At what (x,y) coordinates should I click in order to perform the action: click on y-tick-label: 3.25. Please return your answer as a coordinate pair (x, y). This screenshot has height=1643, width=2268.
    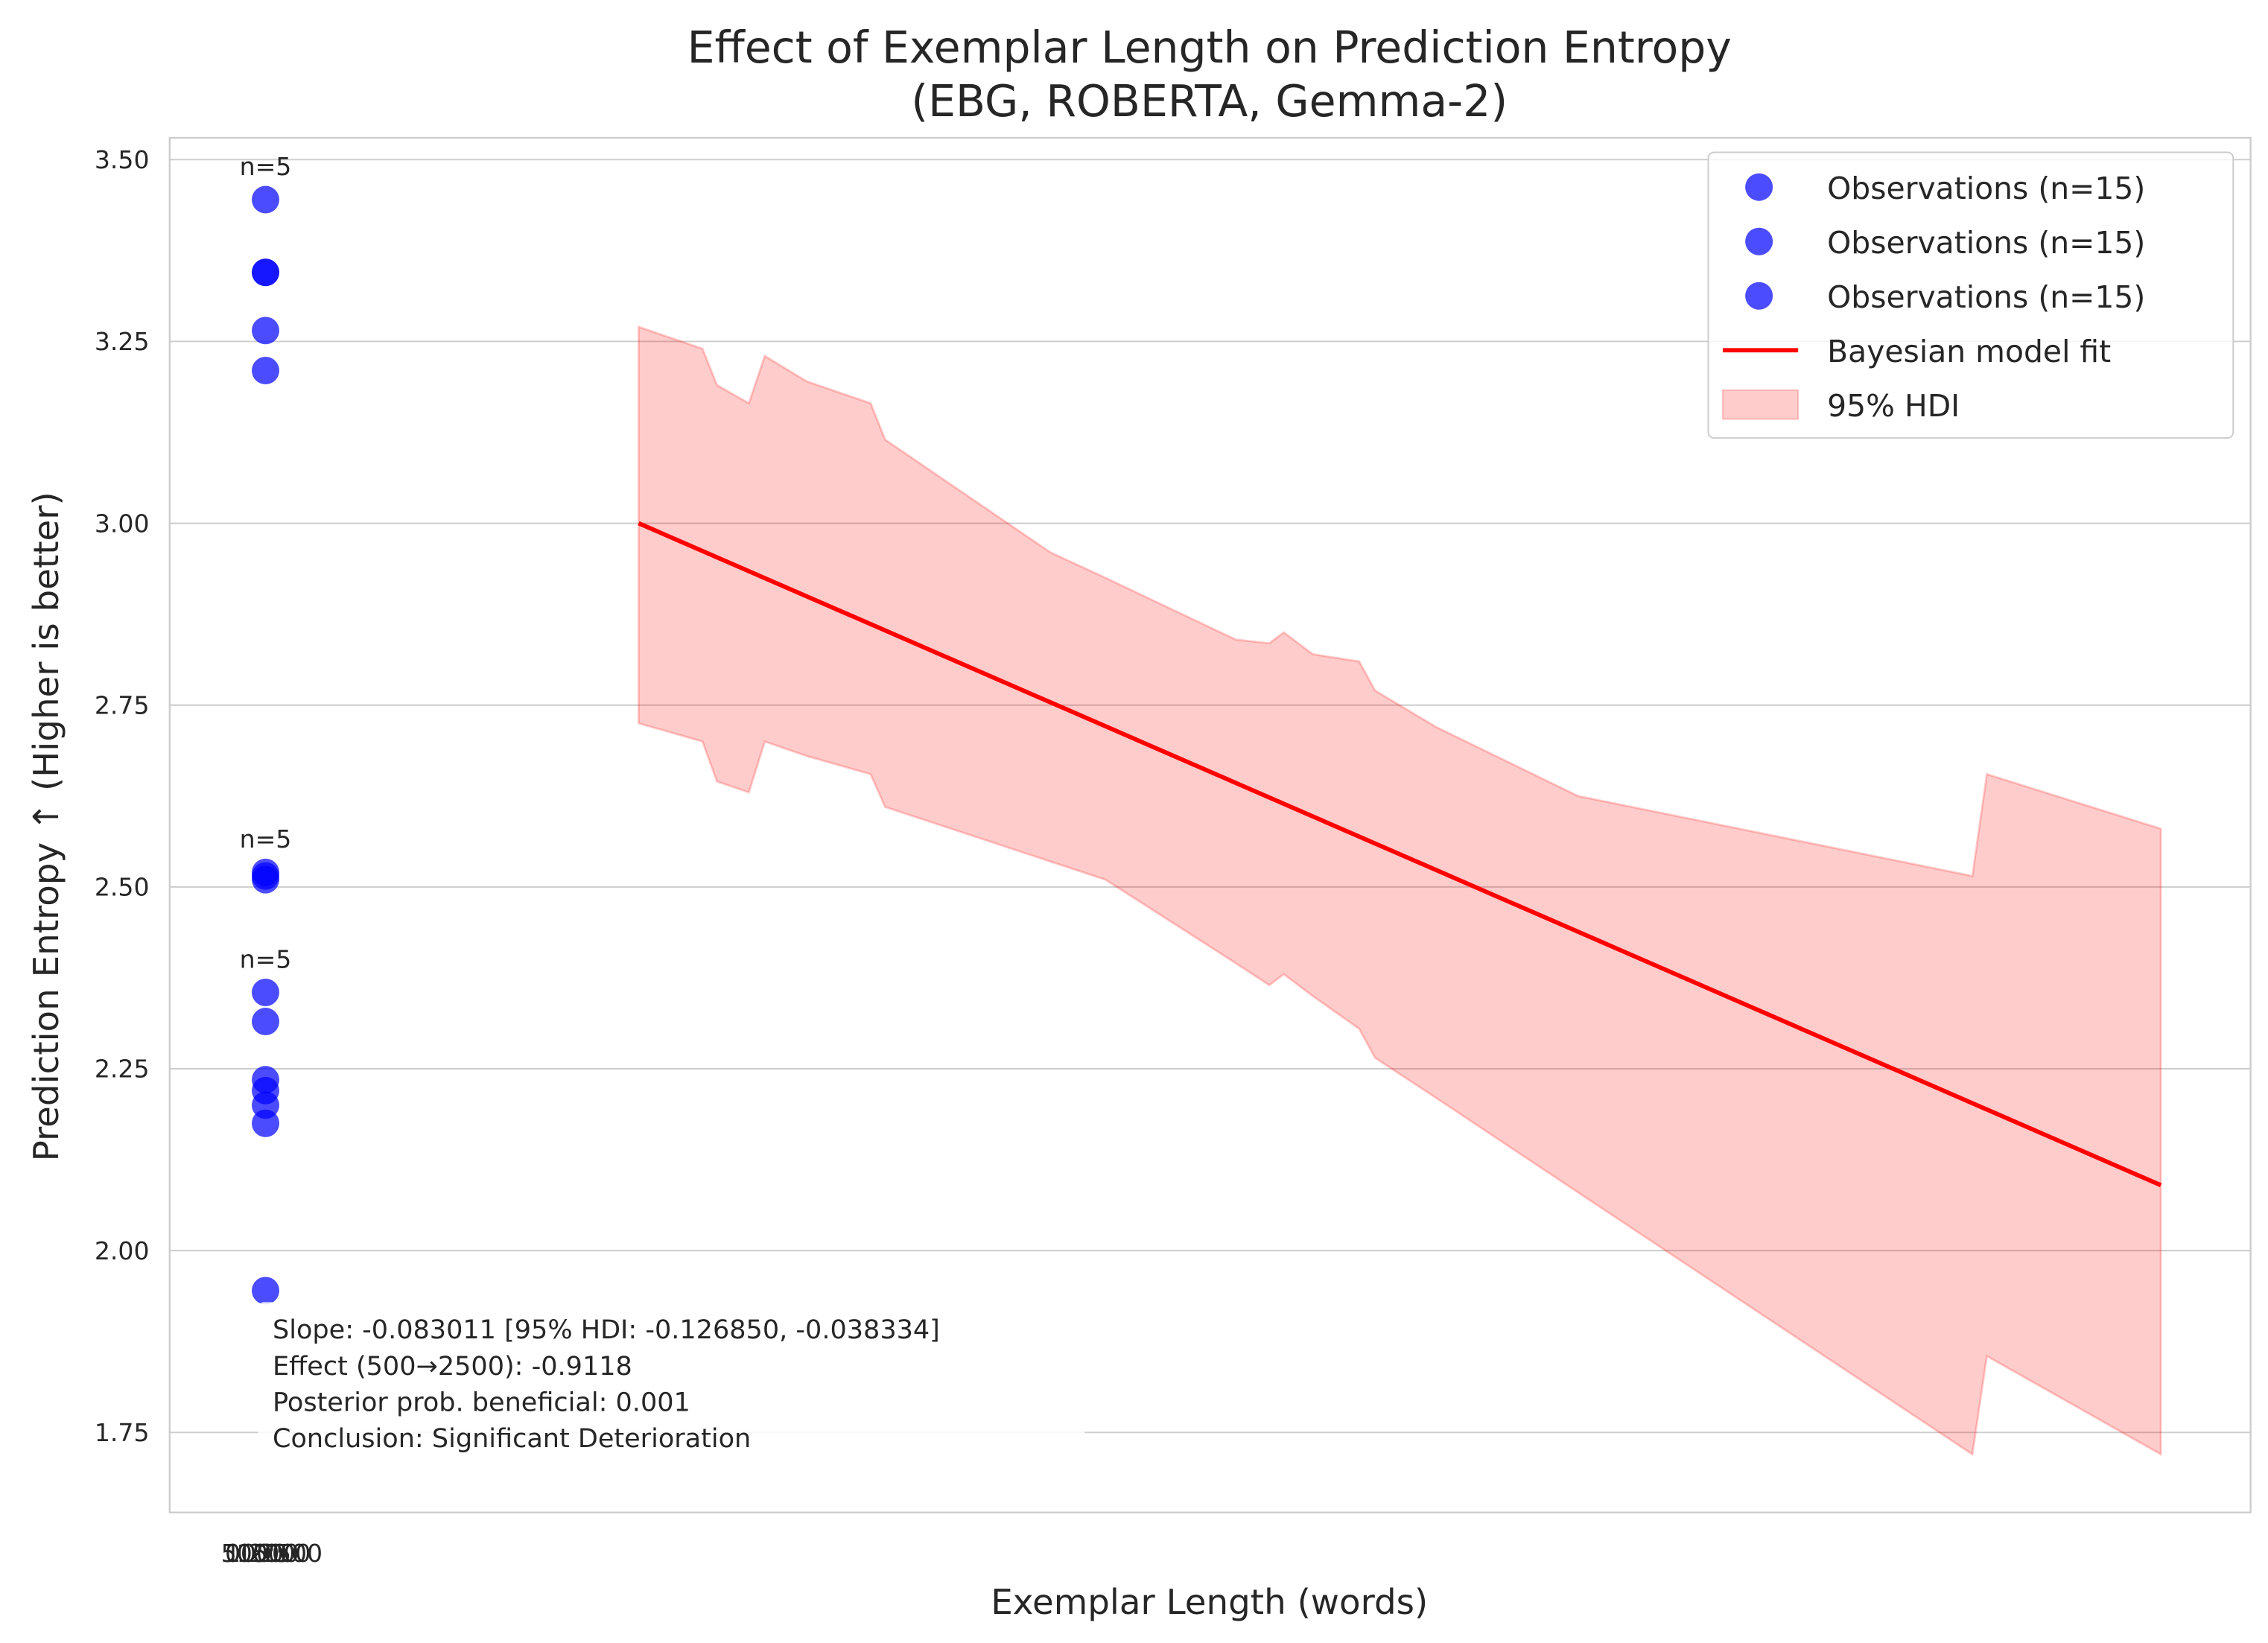
    Looking at the image, I should click on (122, 341).